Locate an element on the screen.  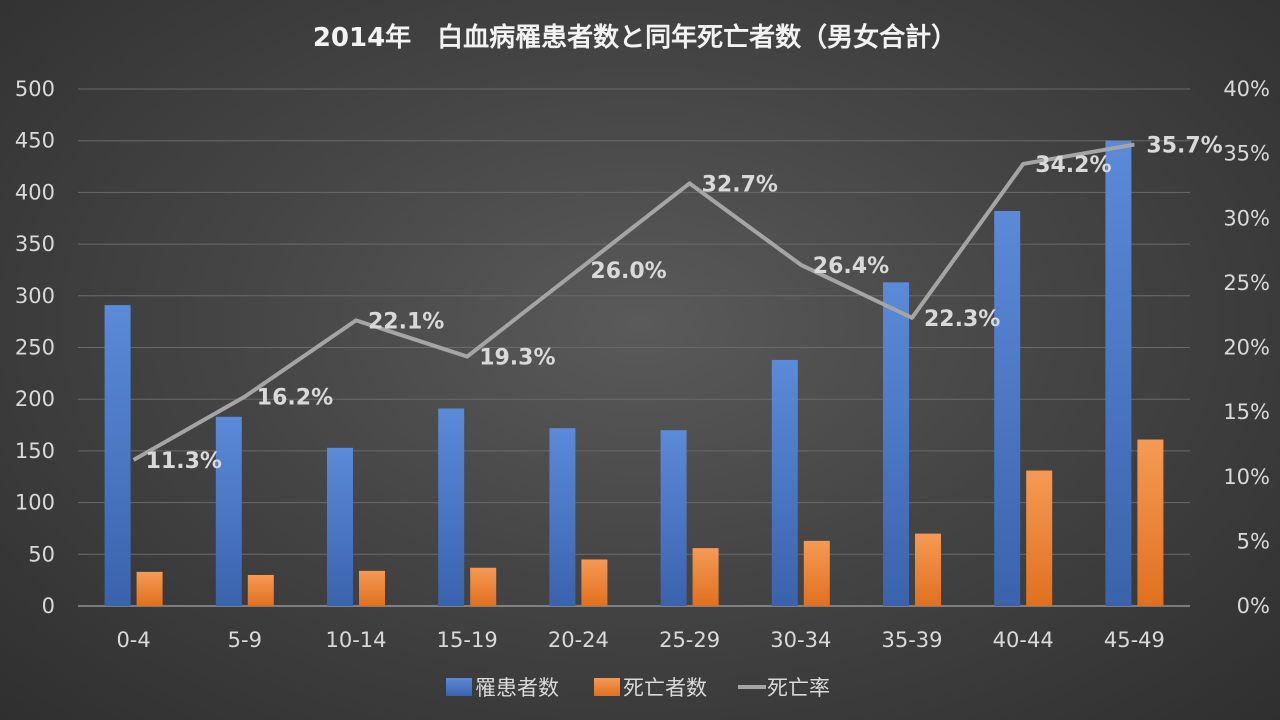
chart-title: 2014年 白血病罹患者数と同年死亡者数（男女合計） is located at coordinates (635, 37).